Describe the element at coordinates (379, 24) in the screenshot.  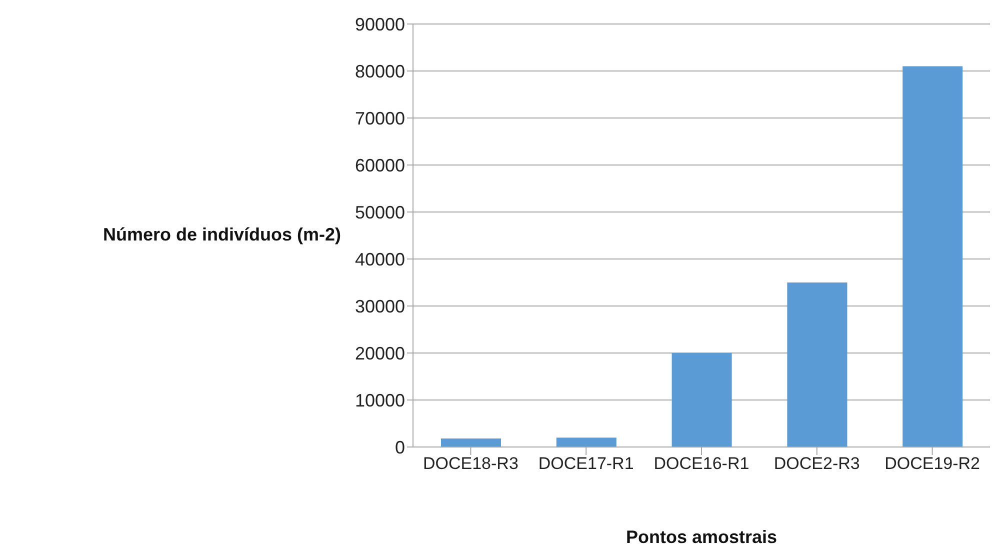
I see `y-tick-label: 90000` at that location.